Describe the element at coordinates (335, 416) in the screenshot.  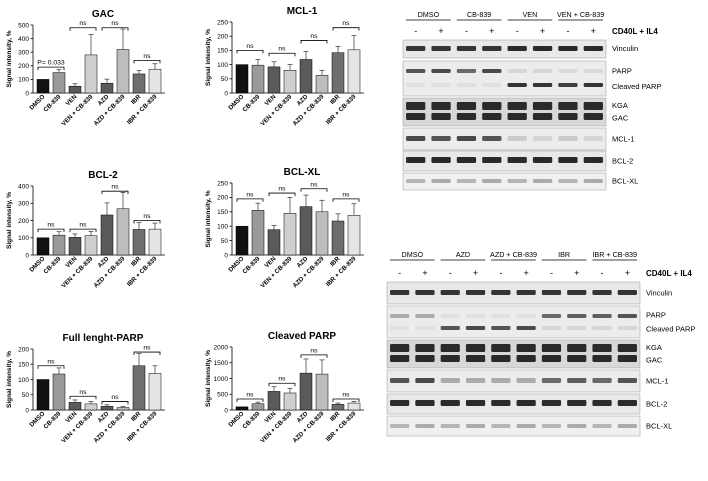
I see `x-tick-label: IBR` at that location.